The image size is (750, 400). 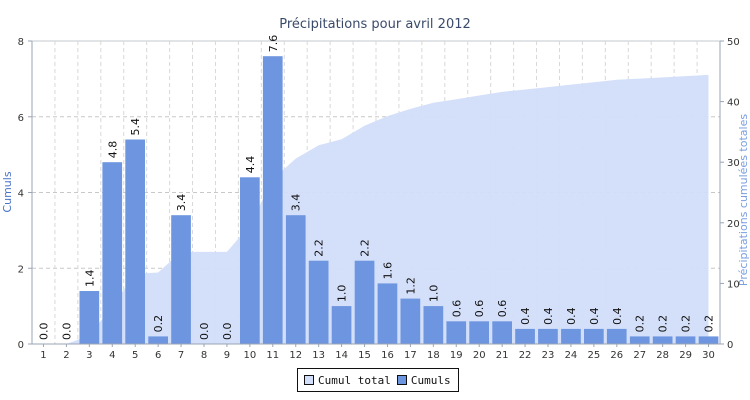 I want to click on x-tick-label: 6, so click(x=158, y=355).